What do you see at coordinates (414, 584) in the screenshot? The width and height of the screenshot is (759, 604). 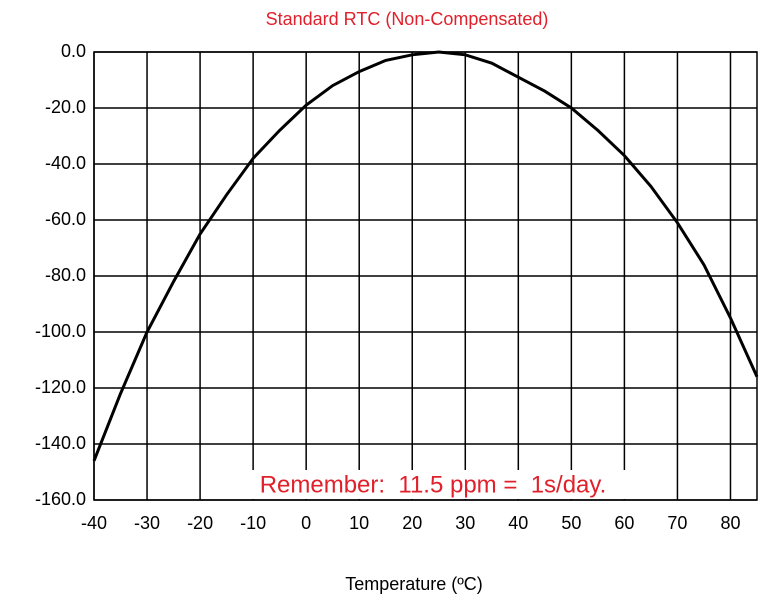 I see `x-axis-label: Temperature (ºC)` at bounding box center [414, 584].